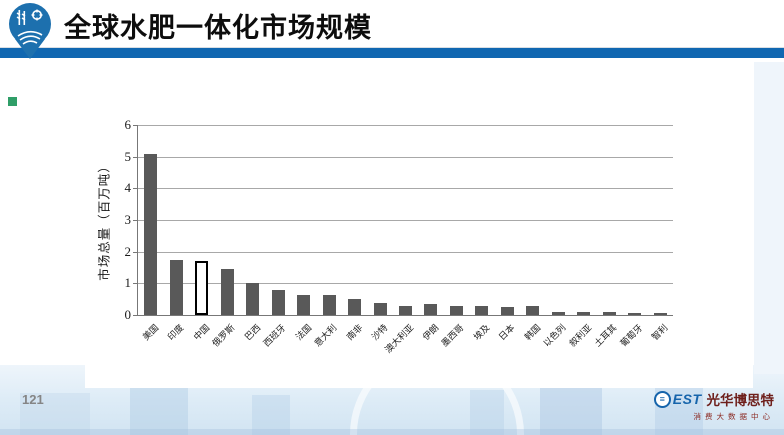 Image resolution: width=784 pixels, height=435 pixels. Describe the element at coordinates (662, 399) in the screenshot. I see `brand-b-icon: ≡` at that location.